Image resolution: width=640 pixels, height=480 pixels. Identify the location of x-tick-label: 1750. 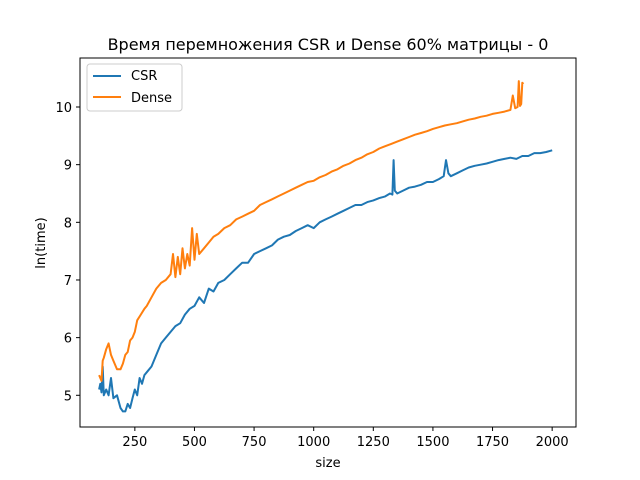
(492, 442).